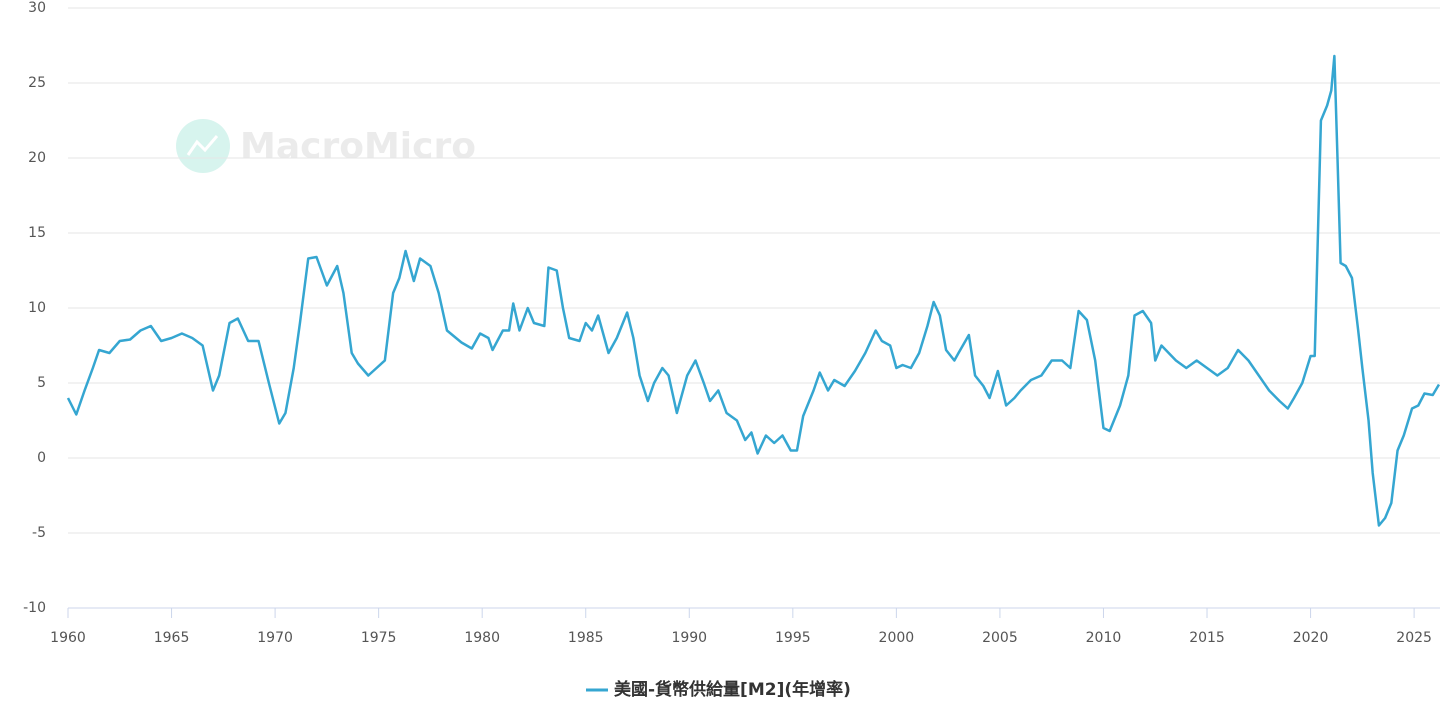 The width and height of the screenshot is (1456, 727). Describe the element at coordinates (379, 638) in the screenshot. I see `x-tick-label: 1975` at that location.